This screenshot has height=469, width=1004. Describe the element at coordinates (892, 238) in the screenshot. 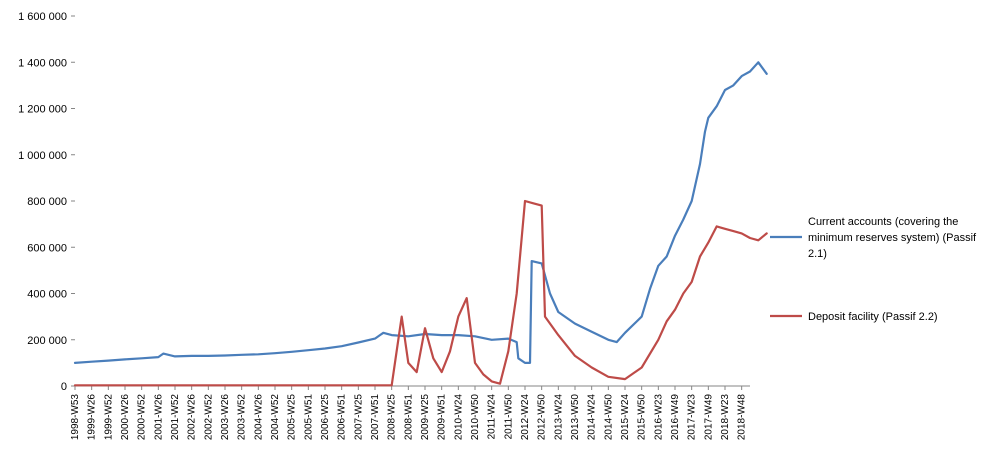

I see `legend-label-1: minimum reserves system) (Passif` at that location.